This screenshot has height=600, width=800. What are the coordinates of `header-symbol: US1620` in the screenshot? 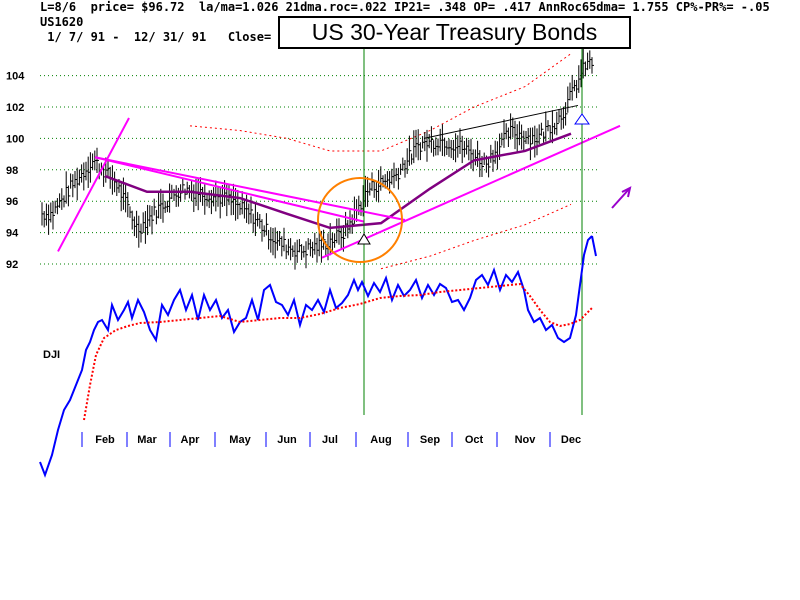 It's located at (62, 22).